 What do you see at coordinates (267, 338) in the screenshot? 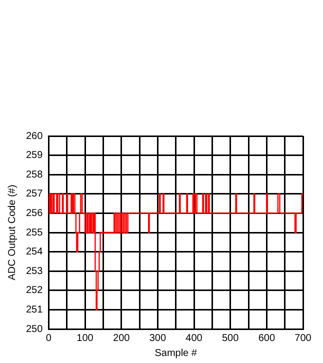
I see `x-tick-label: 600` at bounding box center [267, 338].